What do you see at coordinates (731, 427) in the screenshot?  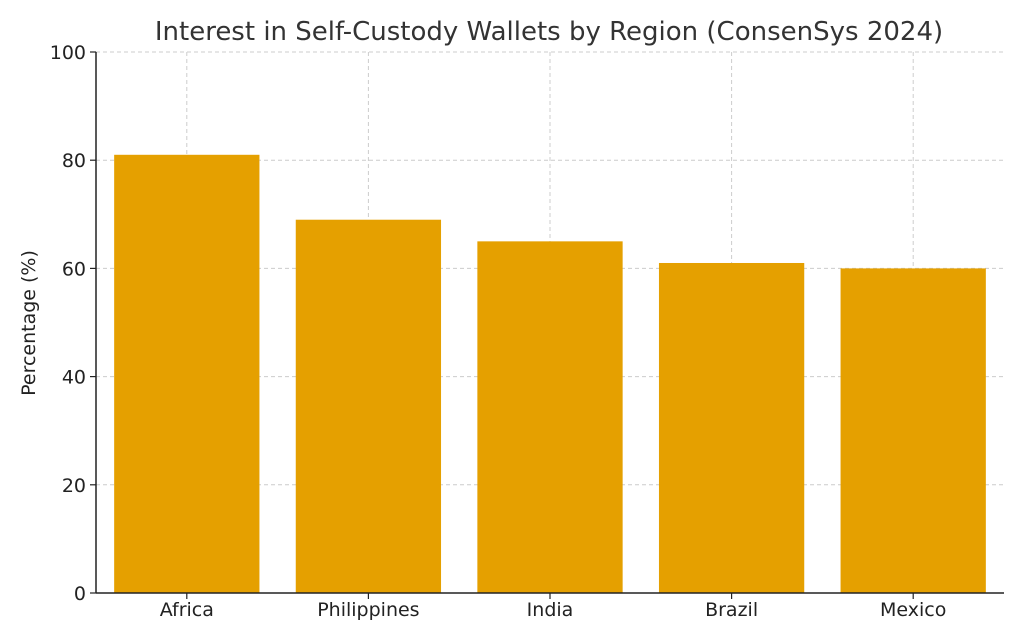 I see `bar-brazil` at bounding box center [731, 427].